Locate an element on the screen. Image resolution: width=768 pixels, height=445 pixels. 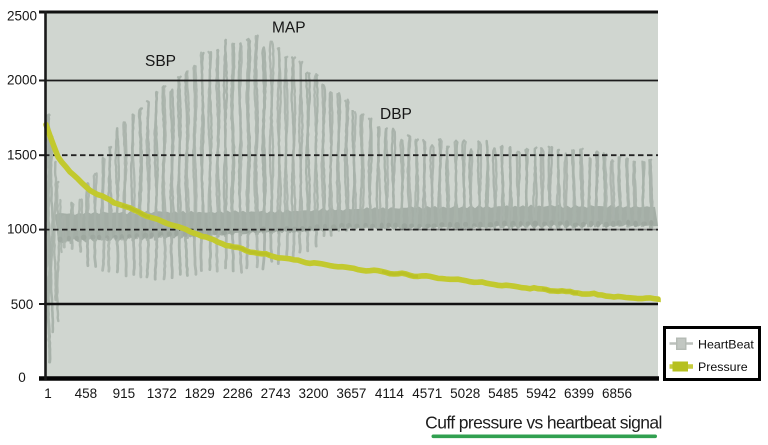
svg-text: 4571 is located at coordinates (427, 393).